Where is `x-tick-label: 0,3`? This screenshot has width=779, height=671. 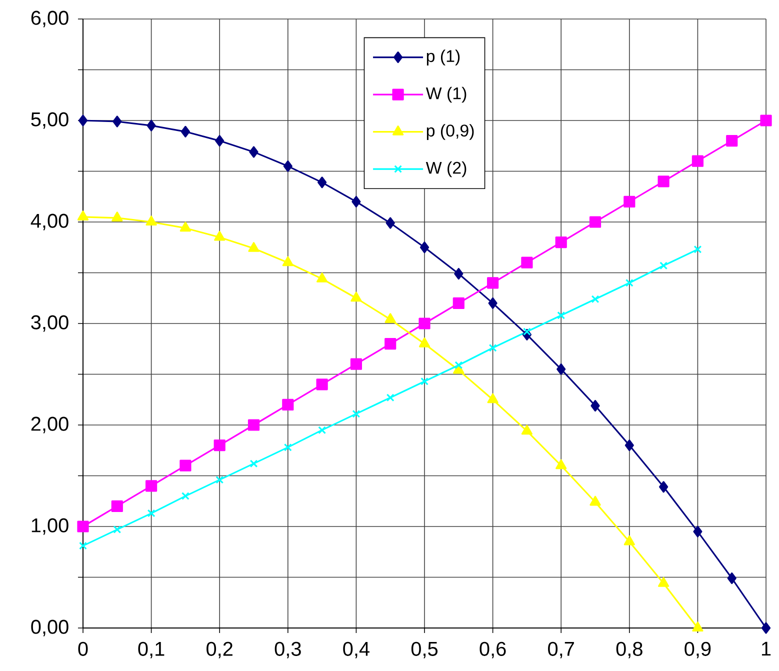
x-tick-label: 0,3 is located at coordinates (287, 650).